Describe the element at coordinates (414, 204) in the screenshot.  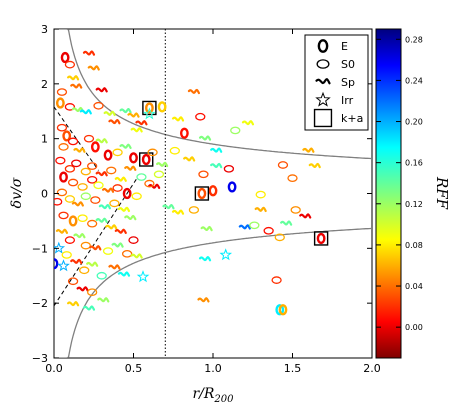
I see `colorbar-tick-label: 0.12` at that location.